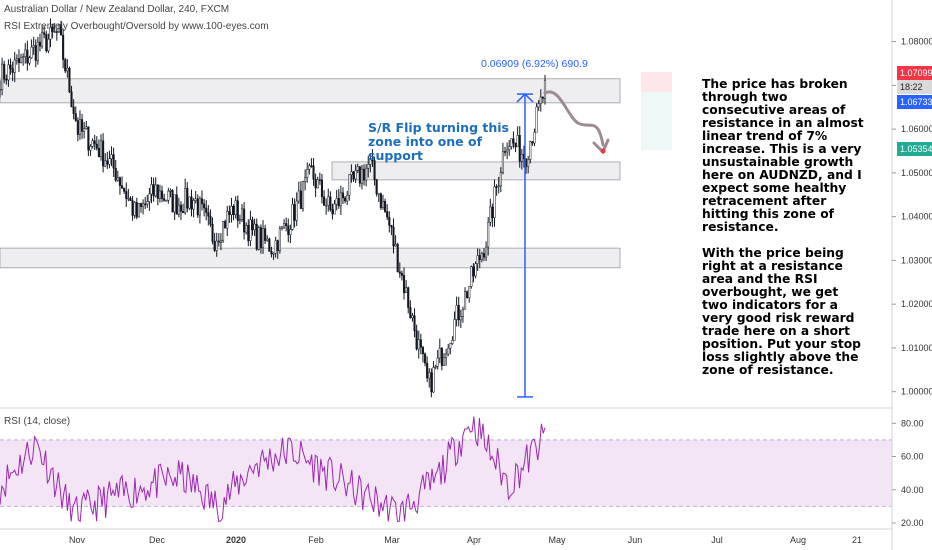 This screenshot has width=932, height=550. What do you see at coordinates (37, 421) in the screenshot?
I see `rsi-legend: RSI (14, close)` at bounding box center [37, 421].